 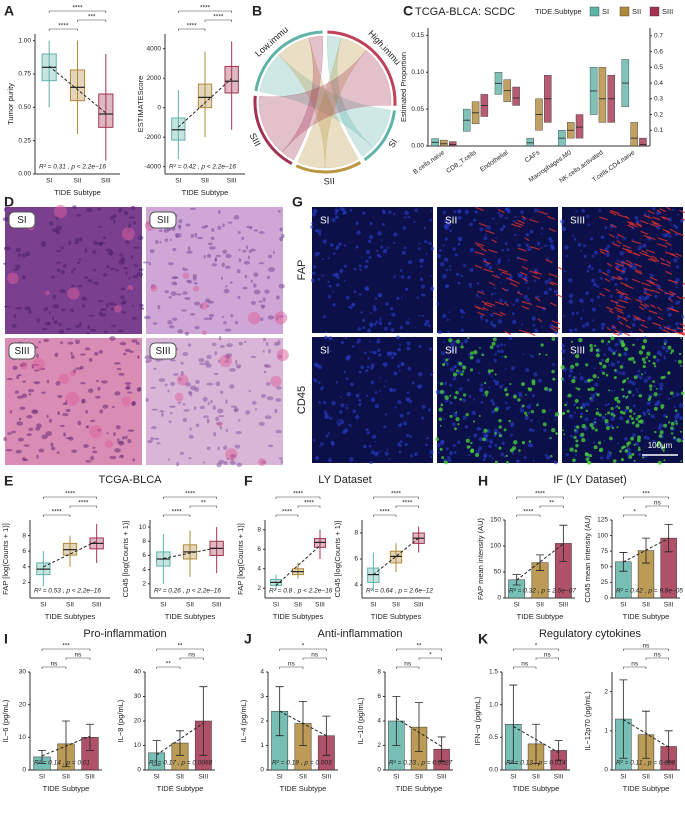 What do you see at coordinates (452, 144) in the screenshot?
I see `box` at bounding box center [452, 144].